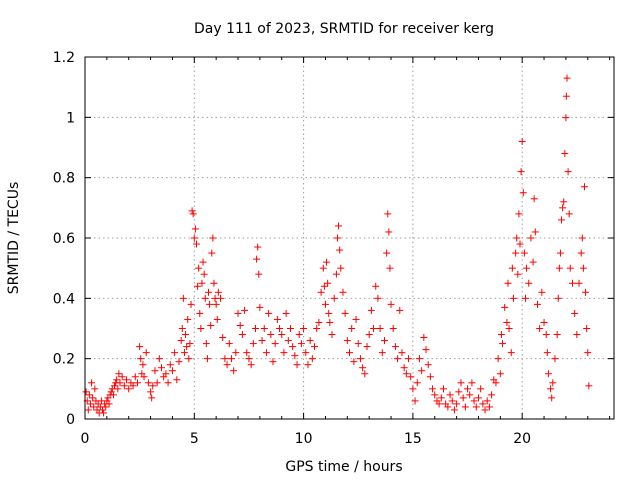 The width and height of the screenshot is (640, 484). Describe the element at coordinates (64, 58) in the screenshot. I see `y-tick-label: 1.2` at that location.